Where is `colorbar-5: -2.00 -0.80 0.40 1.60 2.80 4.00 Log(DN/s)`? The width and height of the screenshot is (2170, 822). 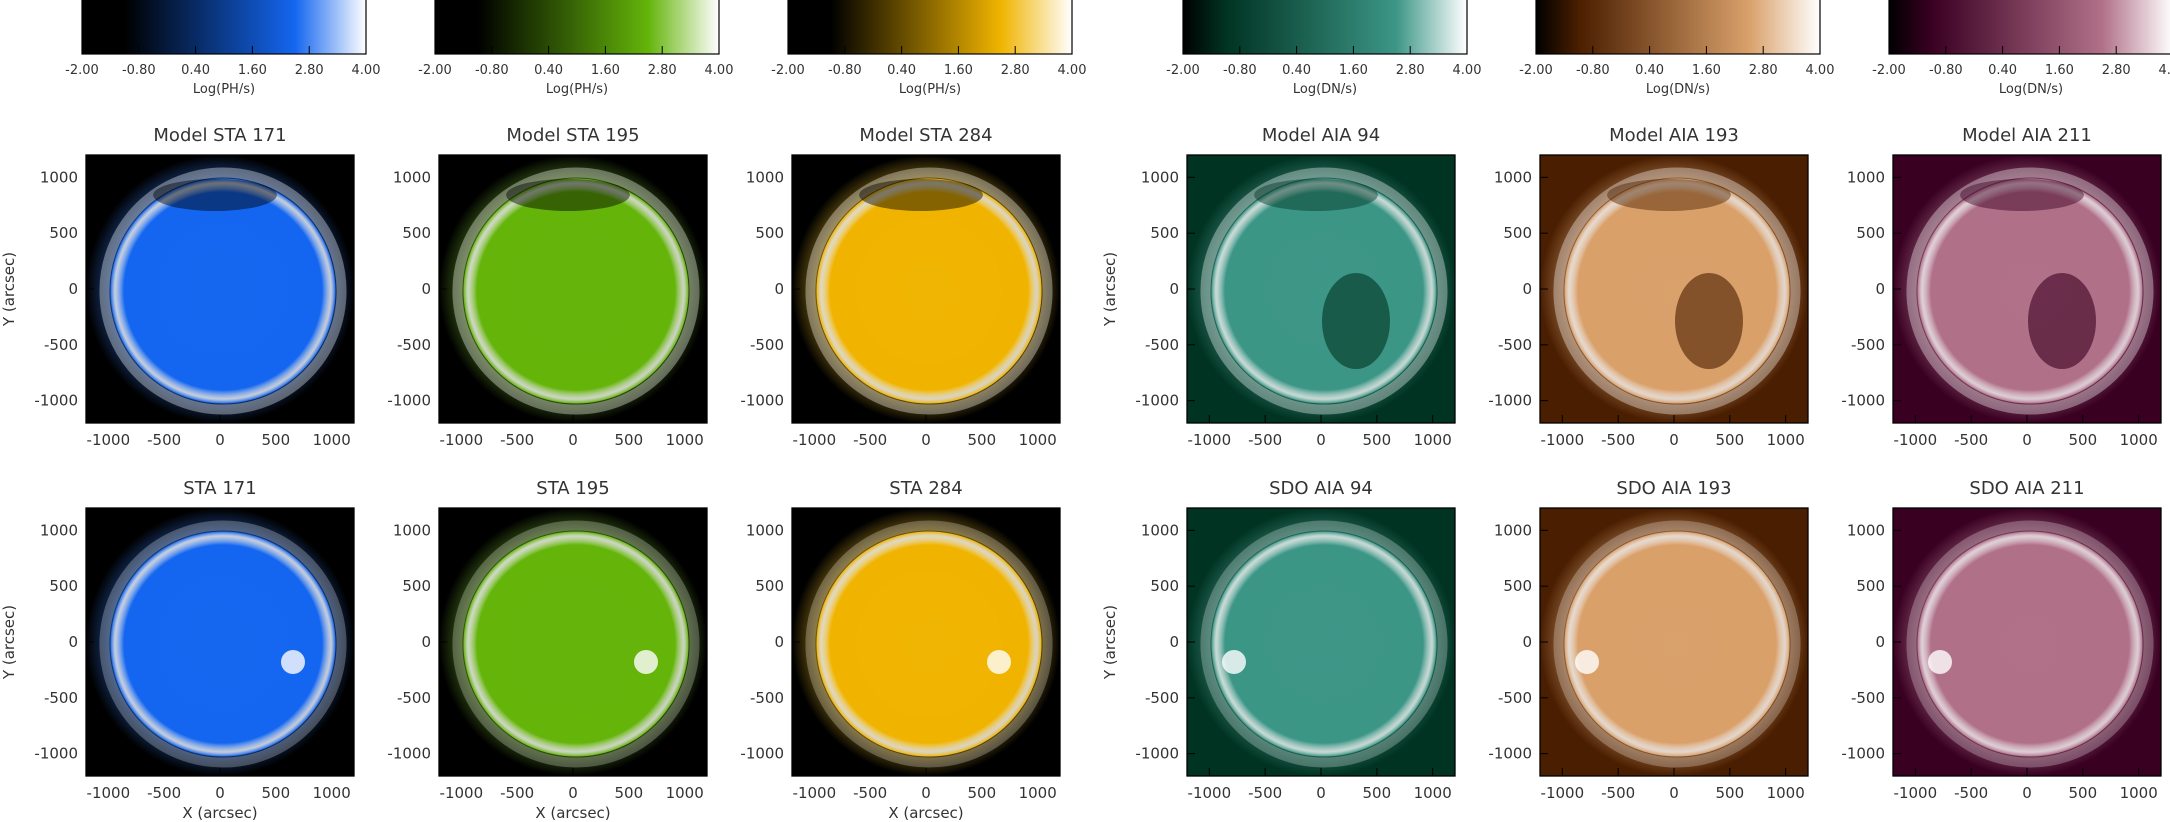
colorbar-5: -2.00 -0.80 0.40 1.60 2.80 4.00 Log(DN/s) is located at coordinates (1676, 48).